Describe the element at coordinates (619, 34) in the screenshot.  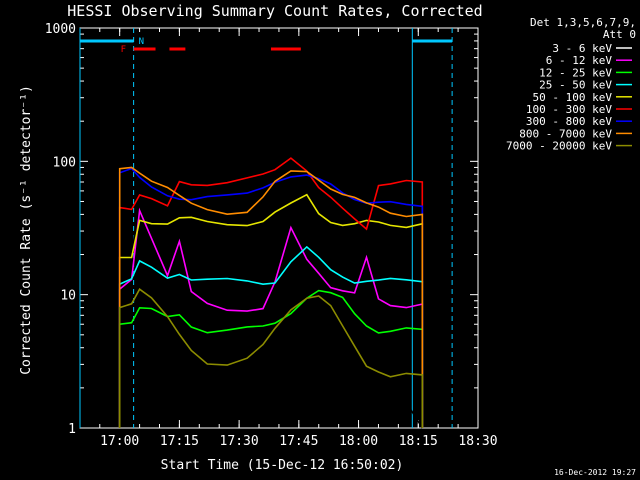
I see `legend-header-line2: Att 0` at that location.